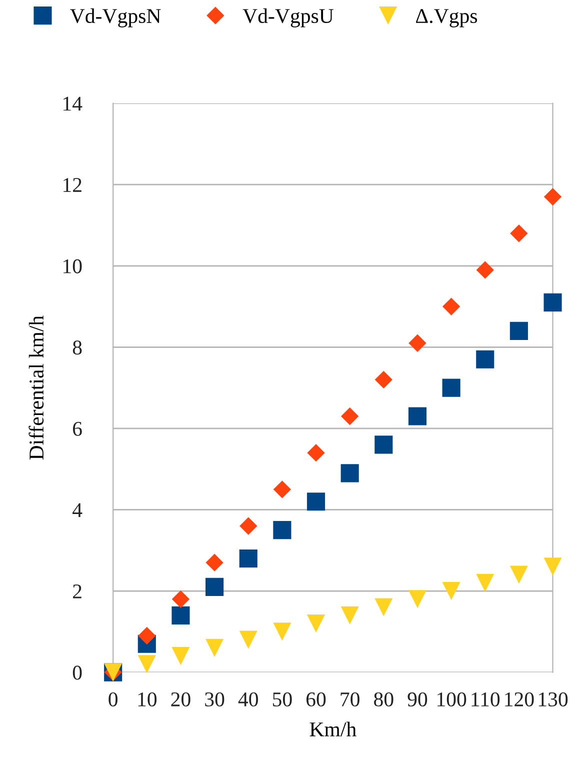 This screenshot has width=574, height=771. Describe the element at coordinates (452, 699) in the screenshot. I see `x-tick-label: 100` at that location.